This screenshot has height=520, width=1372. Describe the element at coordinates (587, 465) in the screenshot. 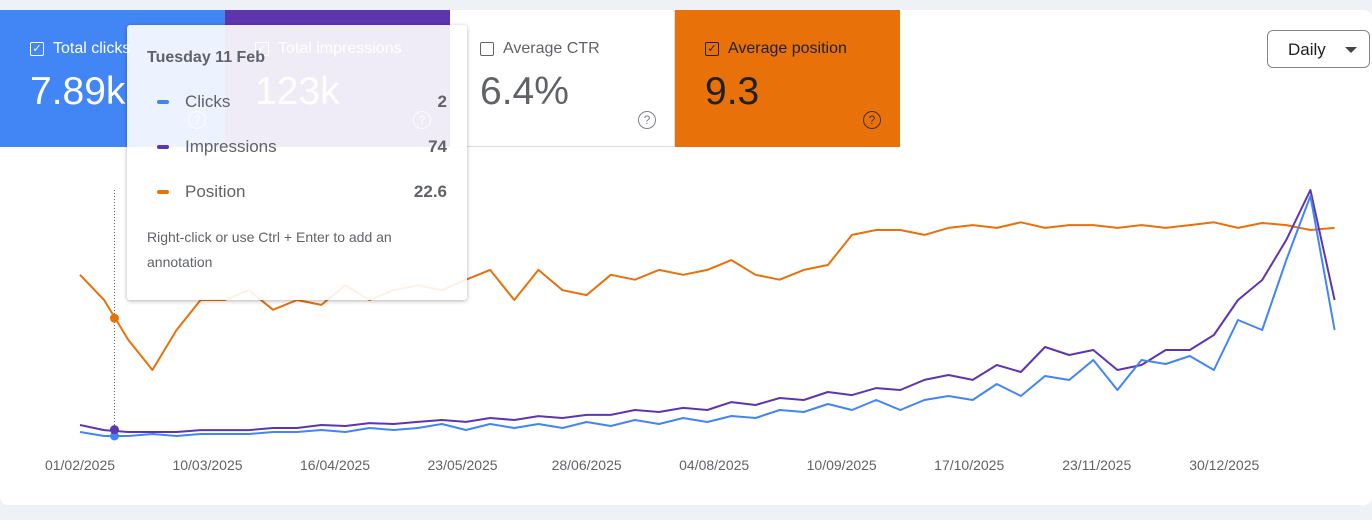

I see `x-tick-label: 28/06/2025` at that location.